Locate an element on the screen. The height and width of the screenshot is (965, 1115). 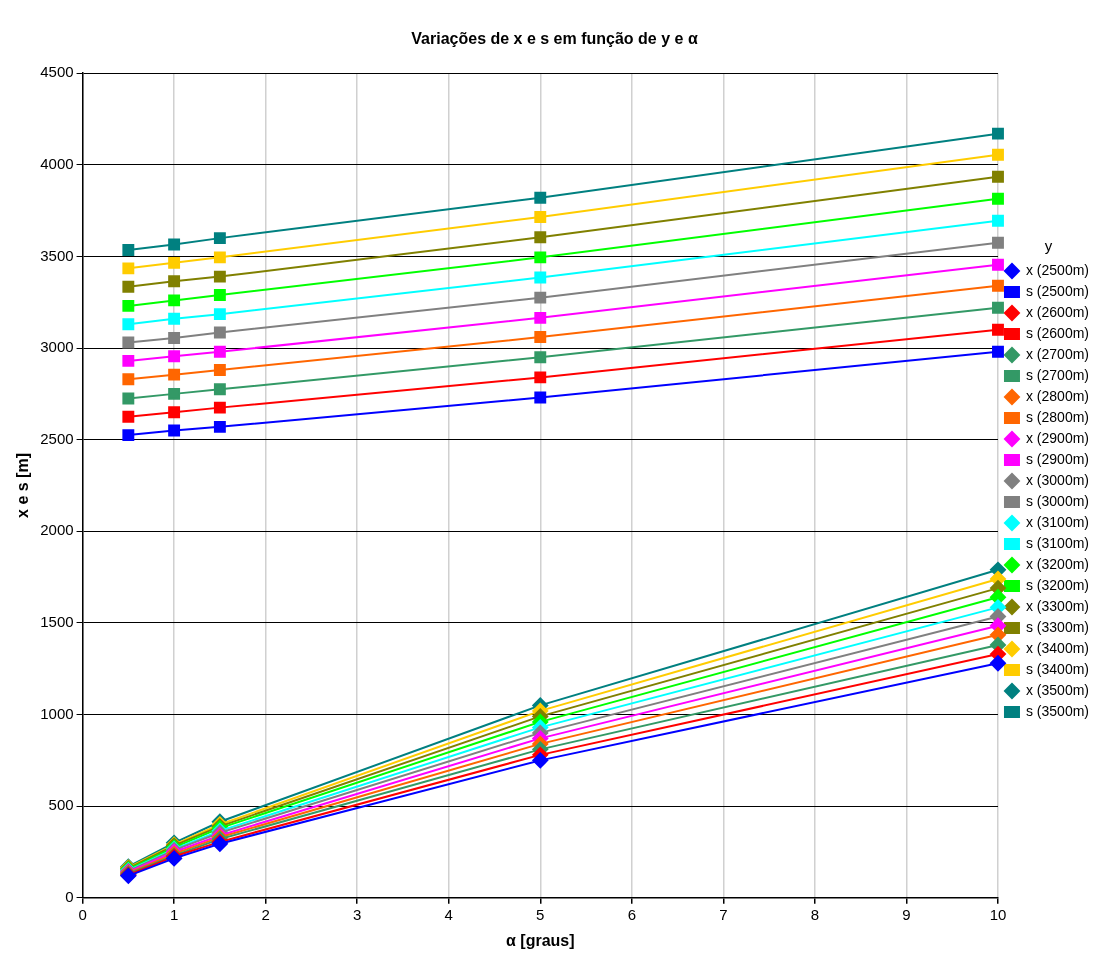
x-tick-label: 10 is located at coordinates (998, 914).